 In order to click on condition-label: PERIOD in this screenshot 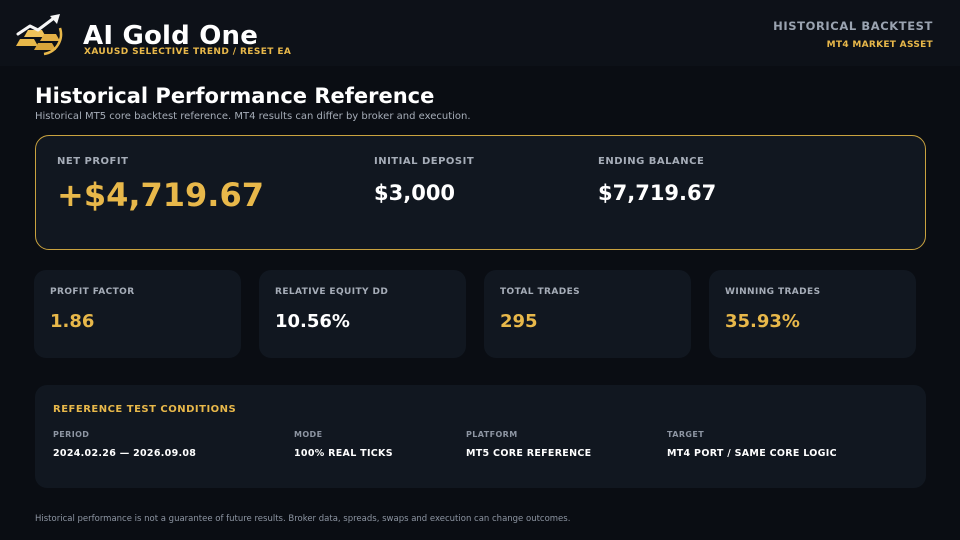, I will do `click(71, 434)`.